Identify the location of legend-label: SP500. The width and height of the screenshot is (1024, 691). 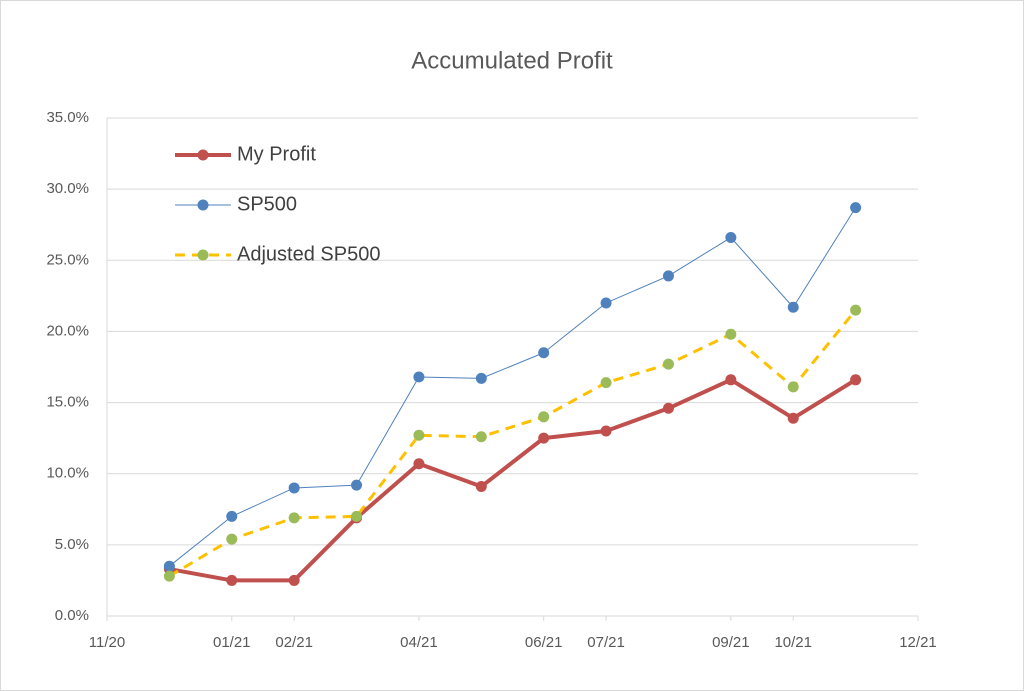
(267, 204).